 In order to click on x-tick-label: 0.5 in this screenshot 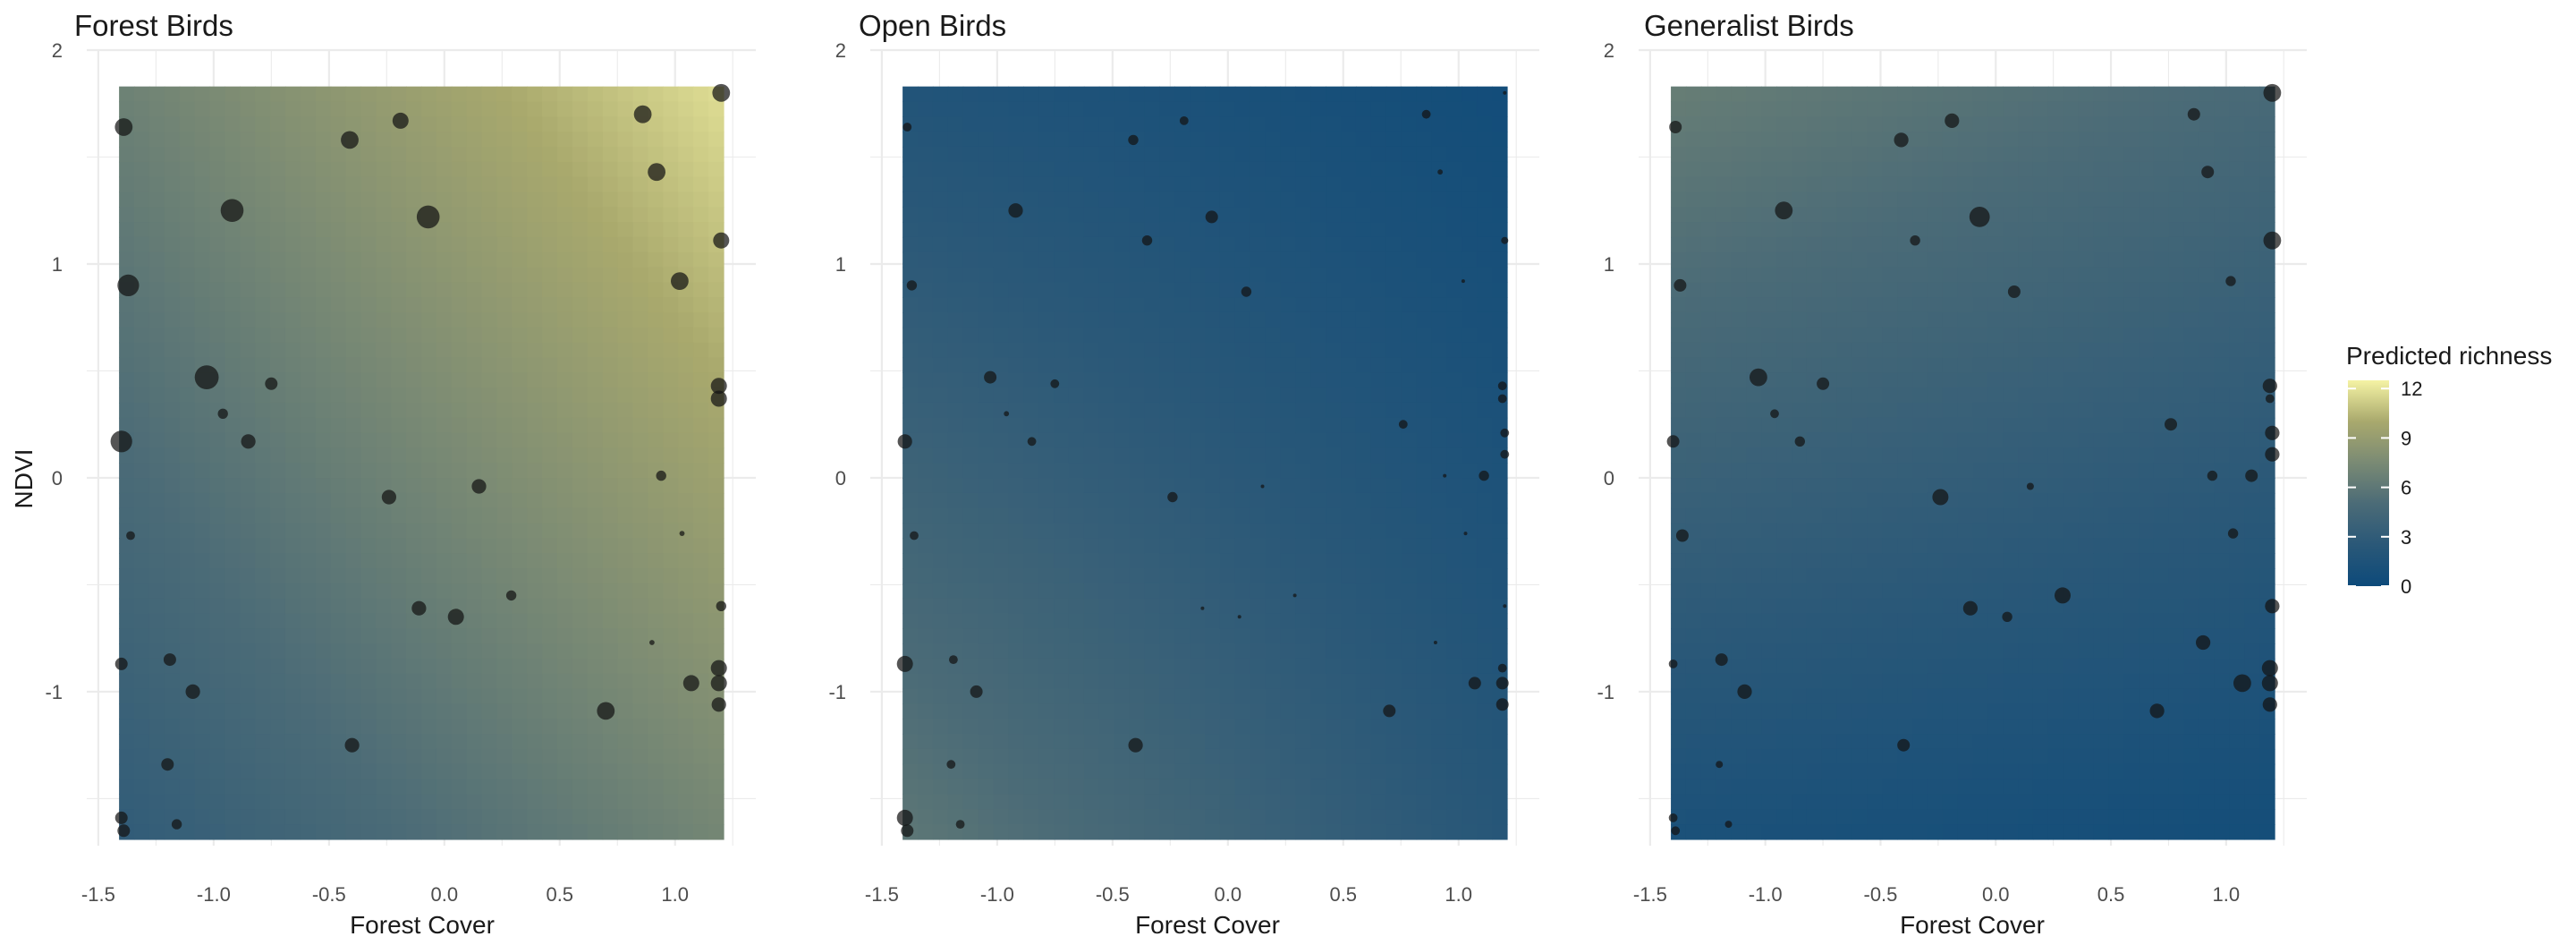, I will do `click(1343, 894)`.